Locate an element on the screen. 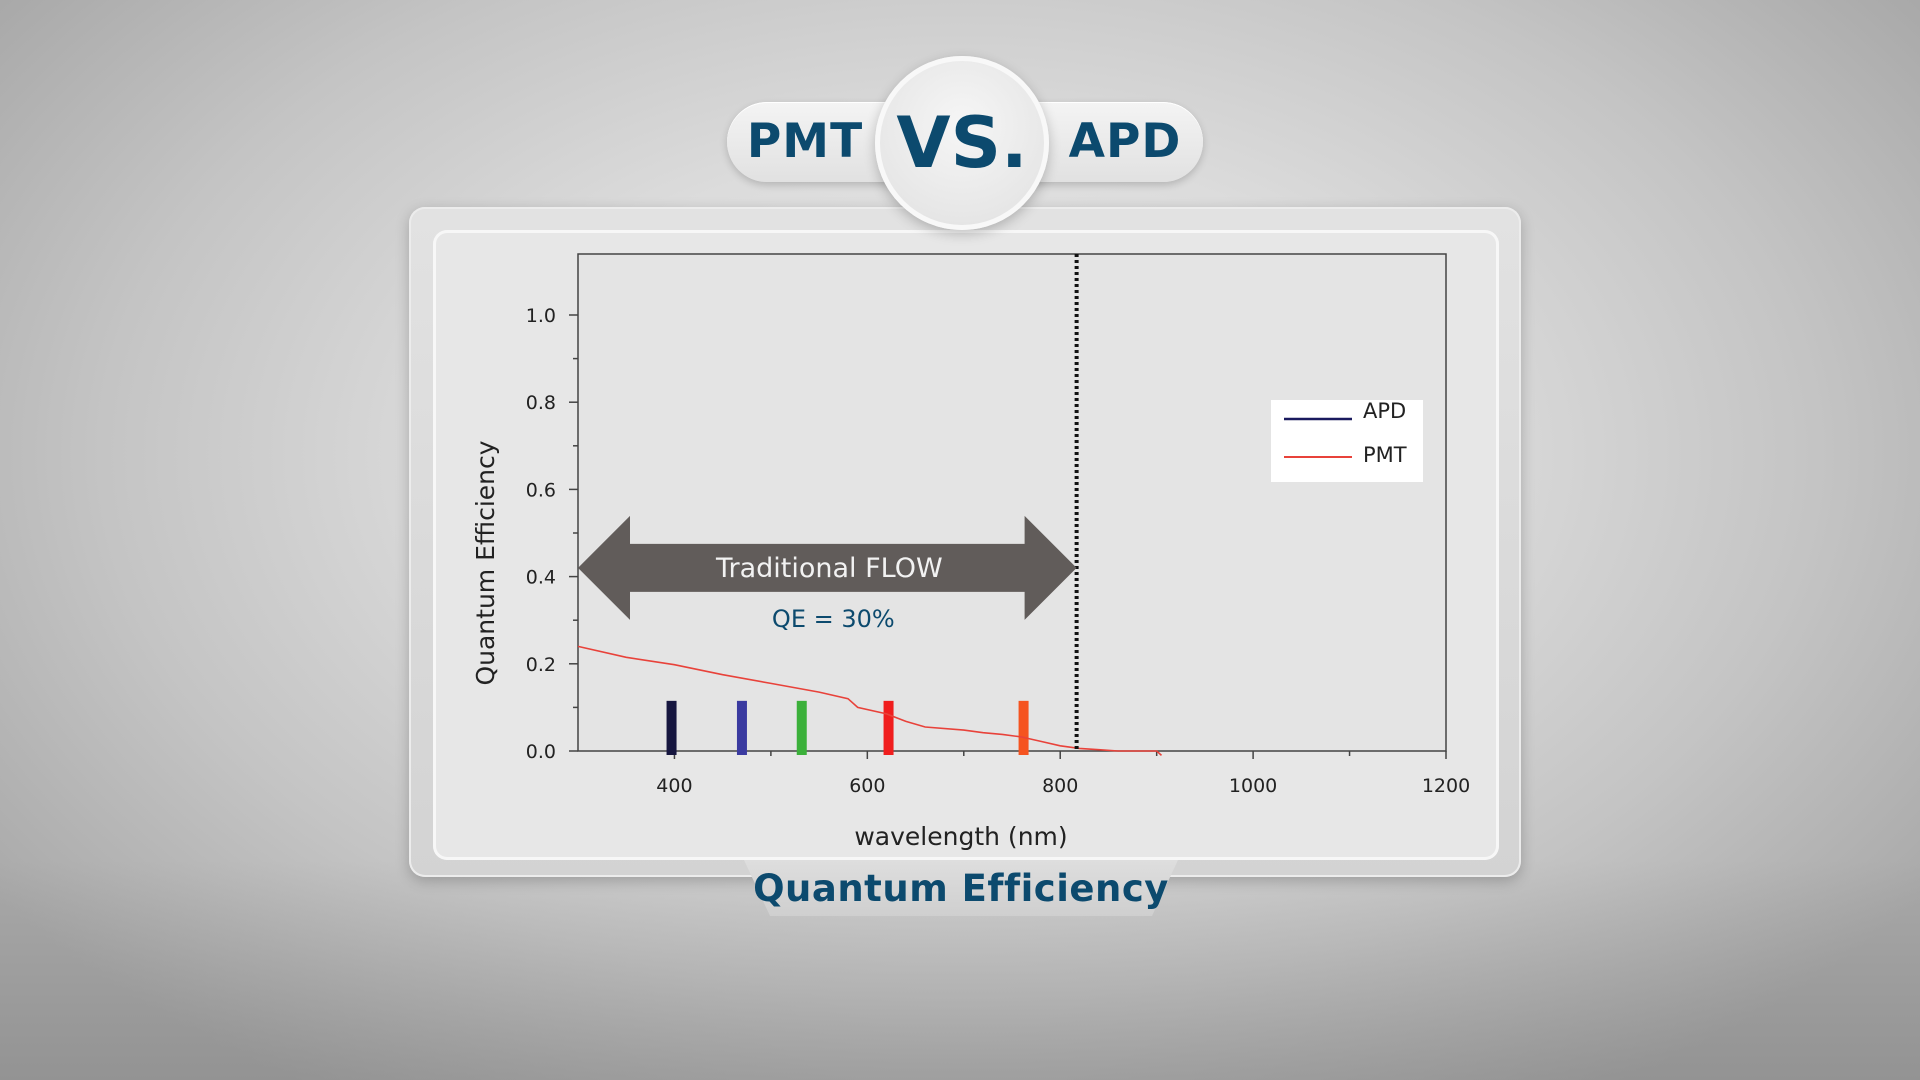 The height and width of the screenshot is (1080, 1920). series-lines is located at coordinates (870, 700).